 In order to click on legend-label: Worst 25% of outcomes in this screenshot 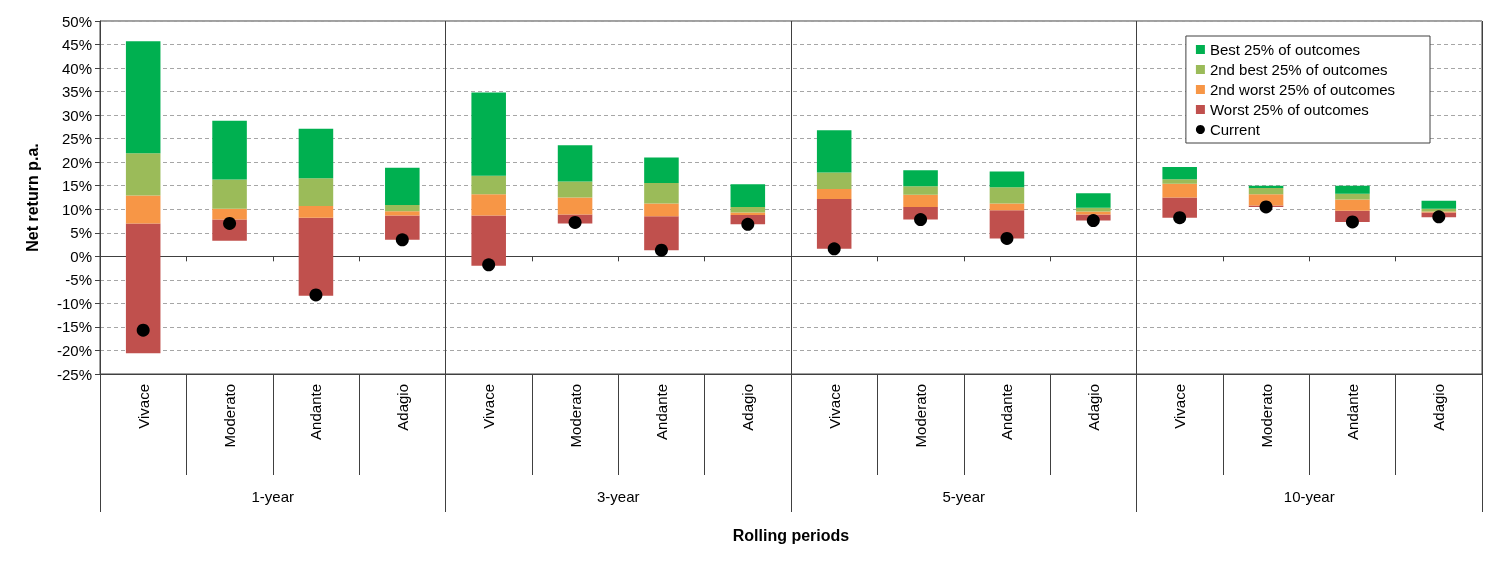, I will do `click(1289, 109)`.